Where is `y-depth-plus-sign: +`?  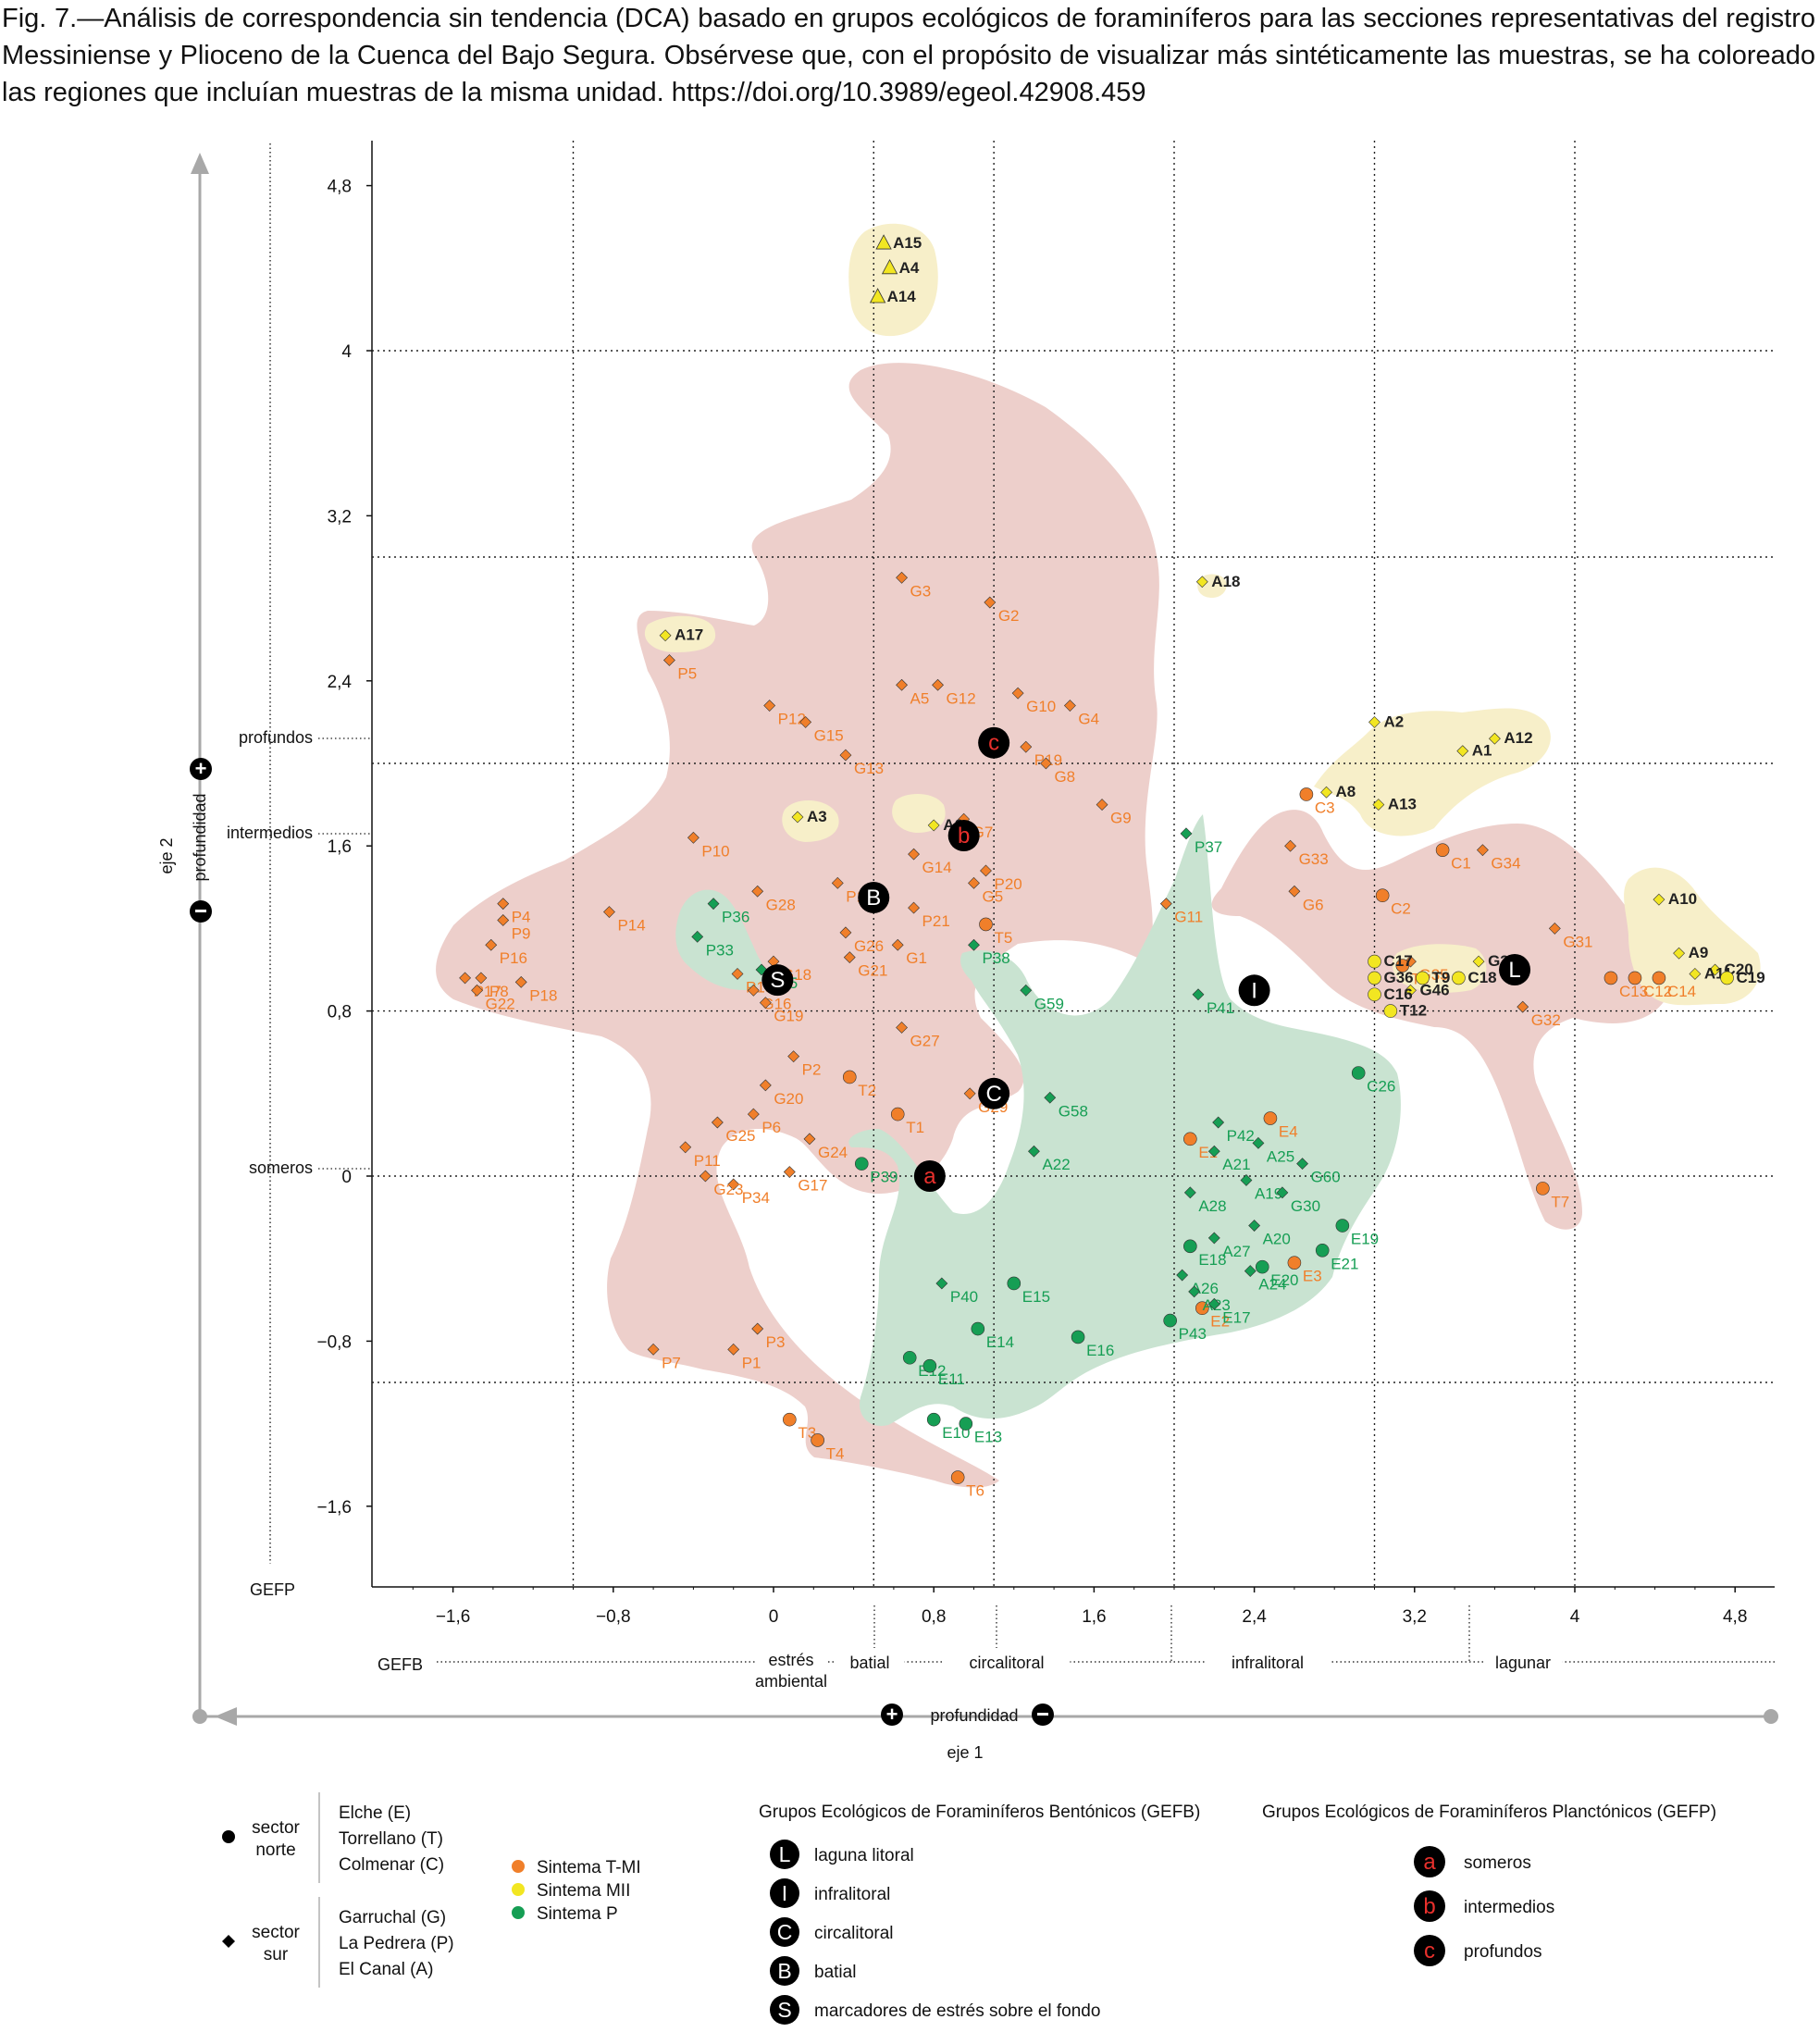 y-depth-plus-sign: + is located at coordinates (201, 768).